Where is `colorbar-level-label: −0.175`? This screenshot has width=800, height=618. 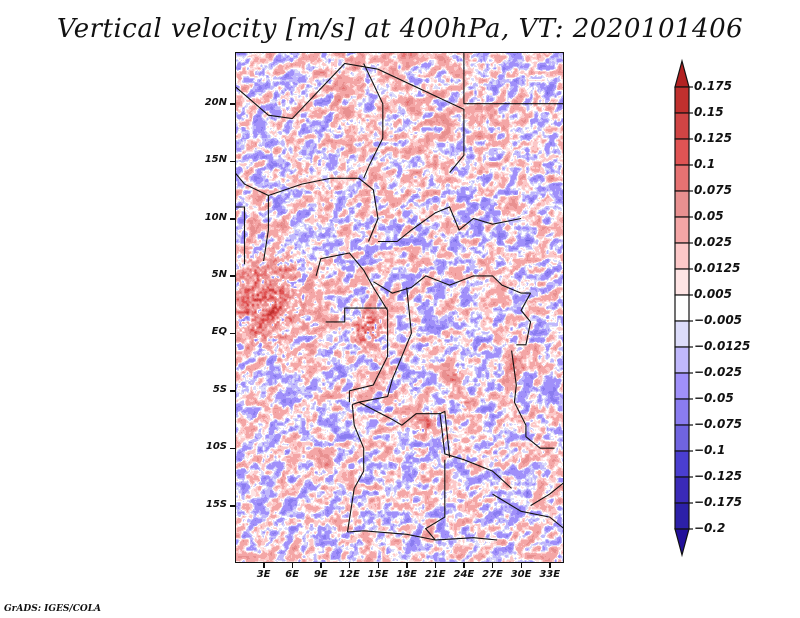 colorbar-level-label: −0.175 is located at coordinates (718, 502).